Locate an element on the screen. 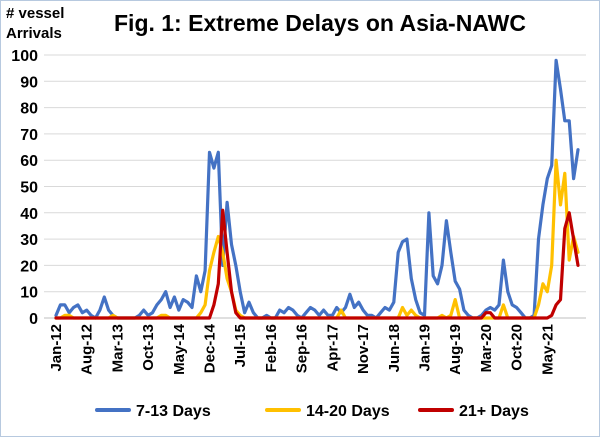 The image size is (600, 437). y-tick-label: 40 is located at coordinates (29, 214).